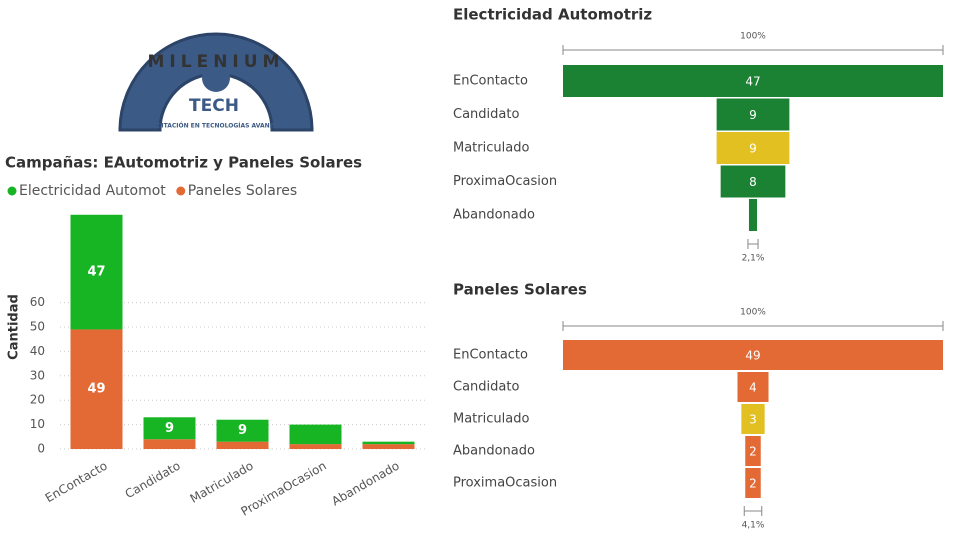 Image resolution: width=958 pixels, height=545 pixels. I want to click on x-tick-label: Abandonado, so click(365, 484).